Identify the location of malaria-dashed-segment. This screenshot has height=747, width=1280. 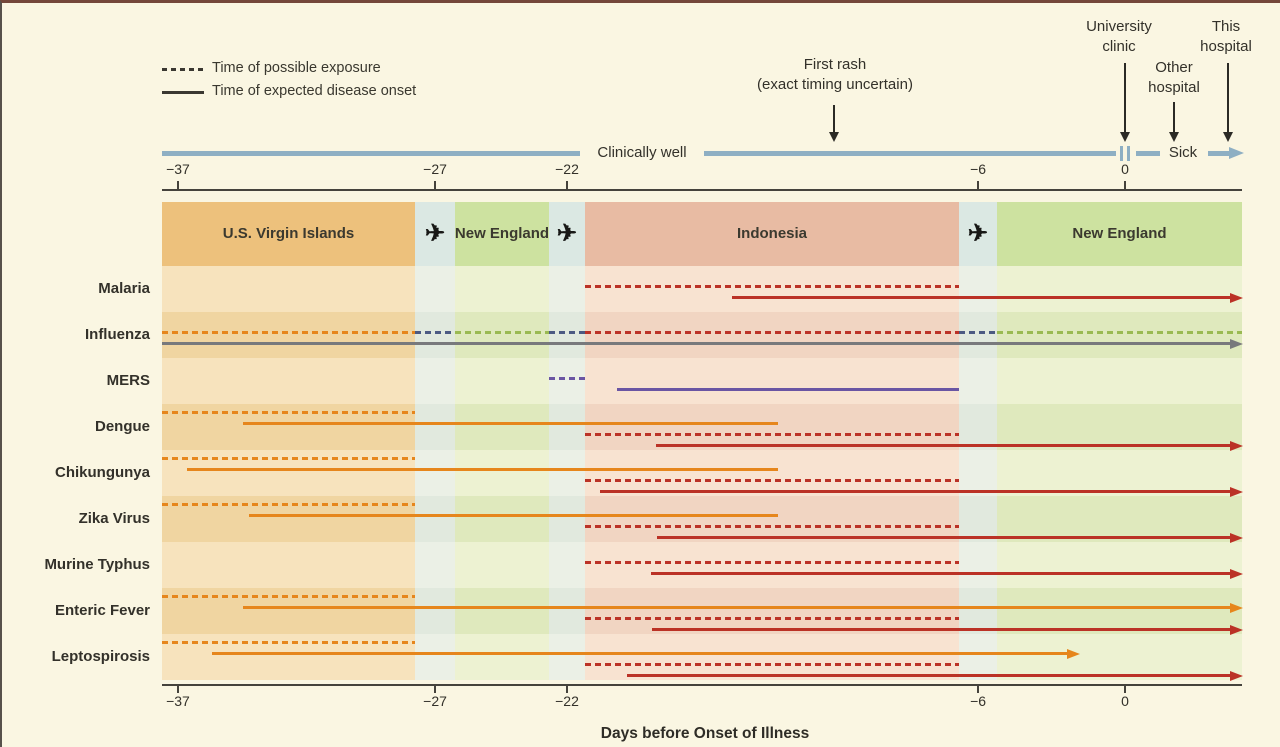
(772, 286).